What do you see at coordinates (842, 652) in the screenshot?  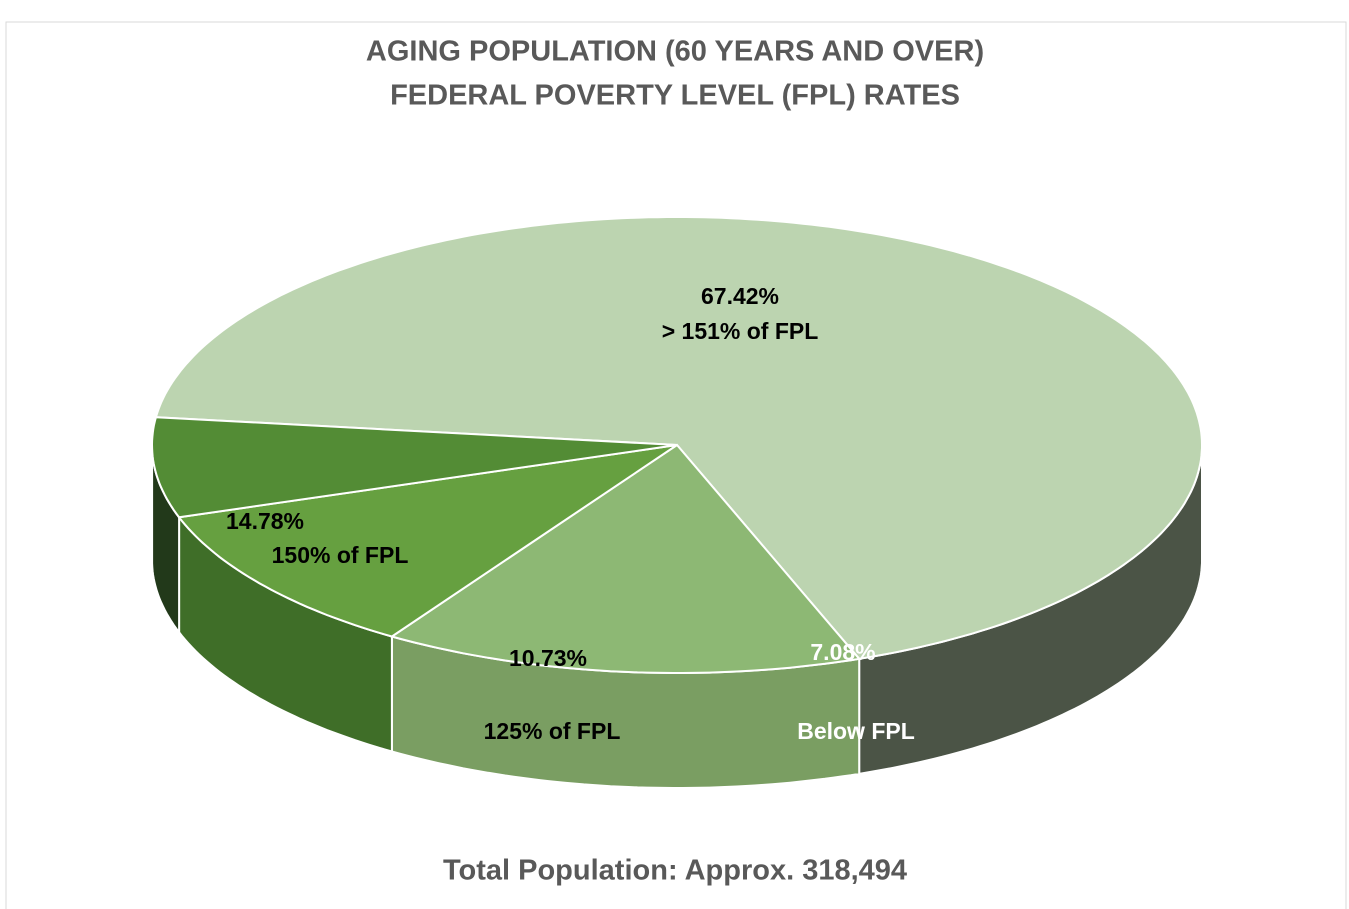 I see `data-label: 7.08%` at bounding box center [842, 652].